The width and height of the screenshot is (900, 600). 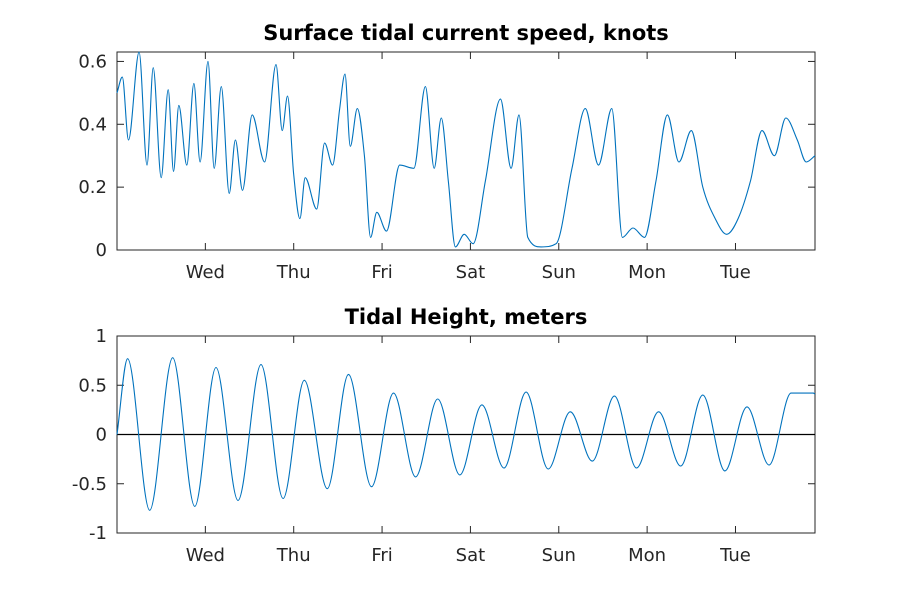 What do you see at coordinates (92, 385) in the screenshot?
I see `y-tick-label: 0.5` at bounding box center [92, 385].